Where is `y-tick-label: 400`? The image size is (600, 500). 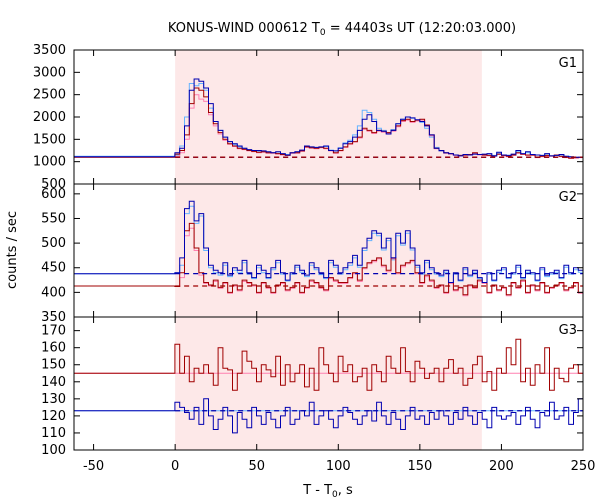
y-tick-label: 400 is located at coordinates (53, 292).